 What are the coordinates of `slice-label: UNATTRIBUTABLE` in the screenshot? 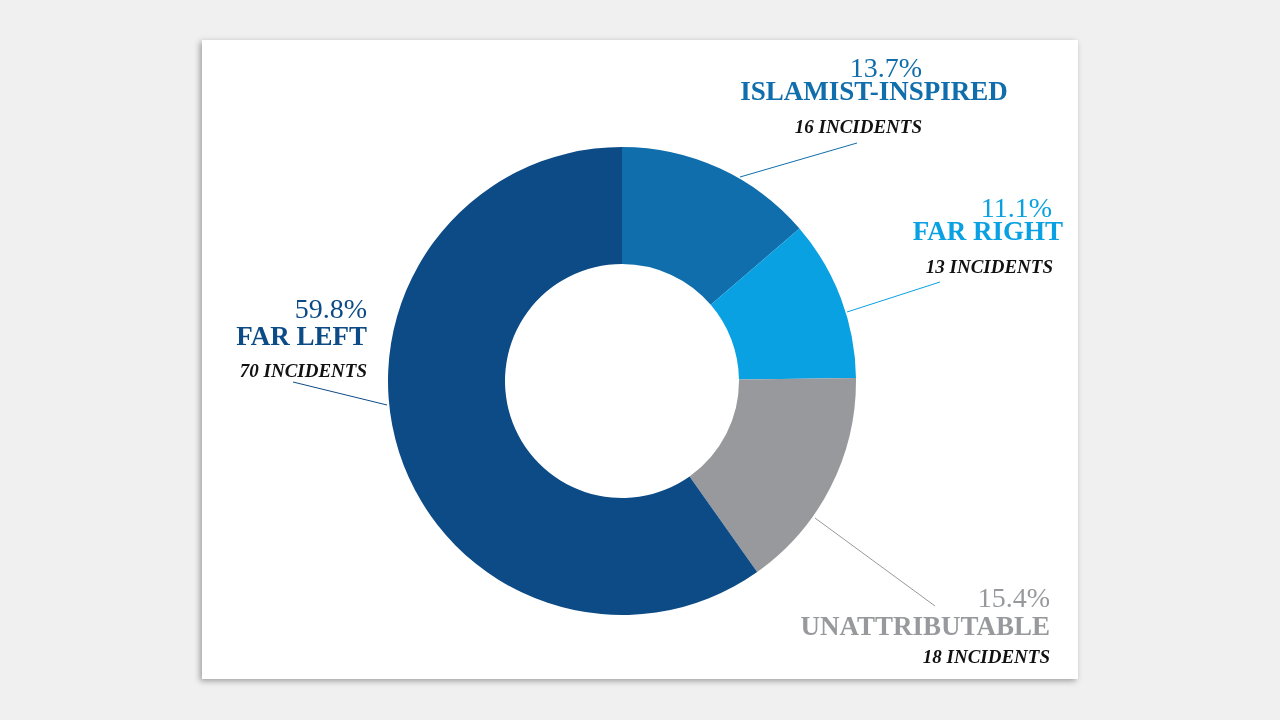 It's located at (925, 626).